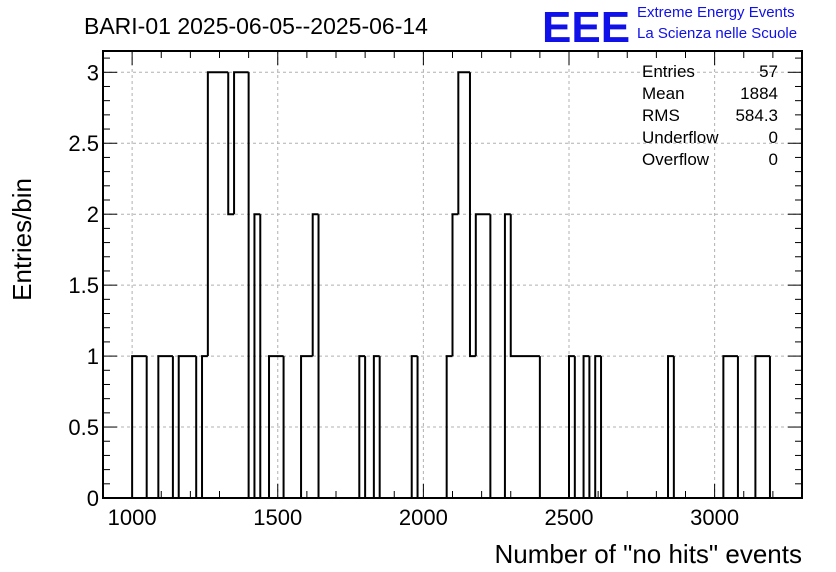  What do you see at coordinates (569, 517) in the screenshot?
I see `x-tick-label: 2500` at bounding box center [569, 517].